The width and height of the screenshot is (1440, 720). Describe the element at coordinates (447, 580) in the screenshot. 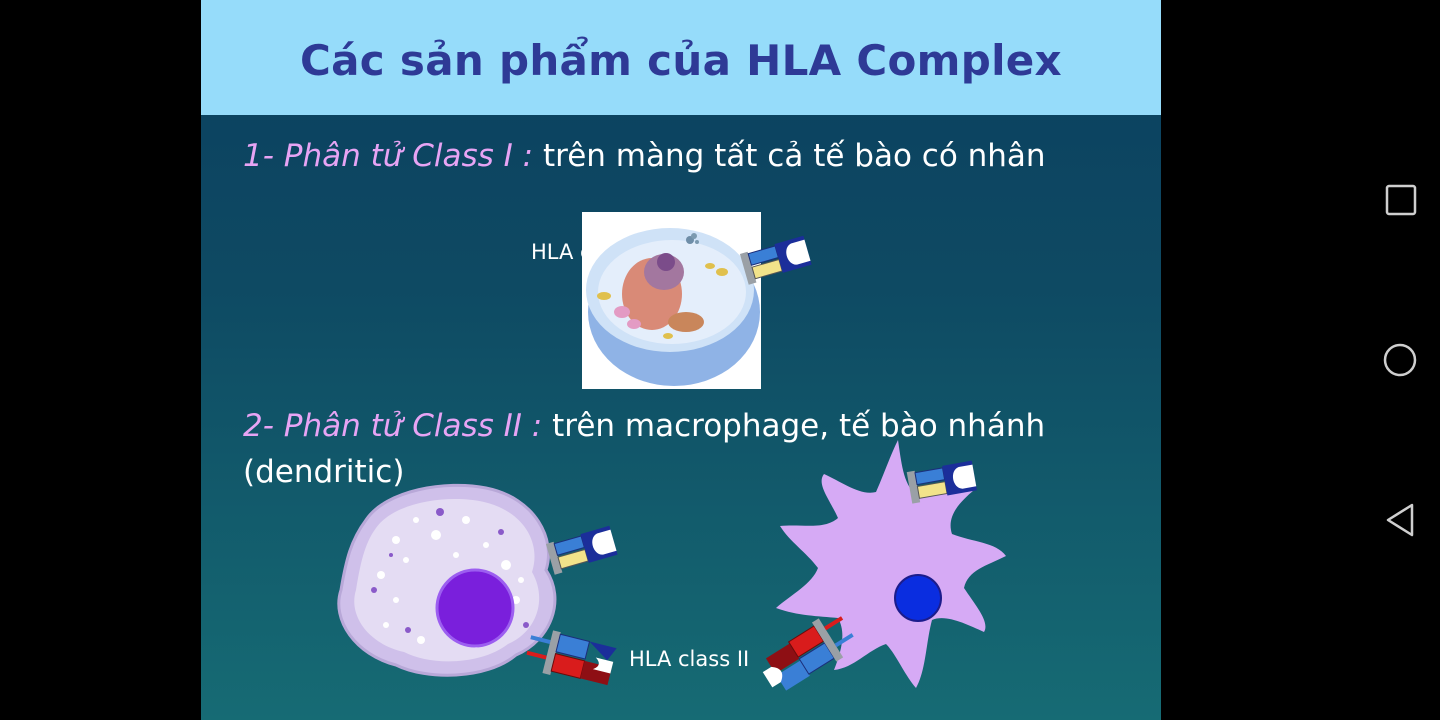

I see `macrophage-cell-illustration` at that location.